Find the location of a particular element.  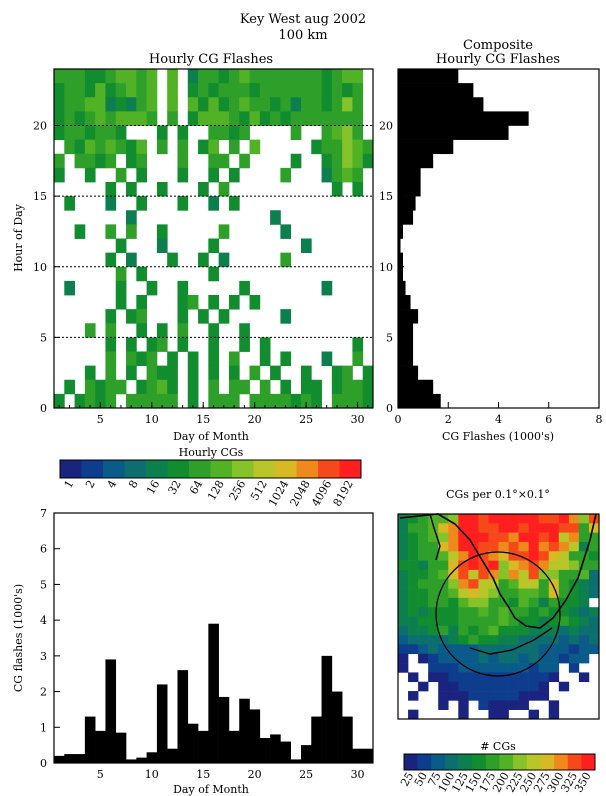

composite-bars is located at coordinates (463, 239).